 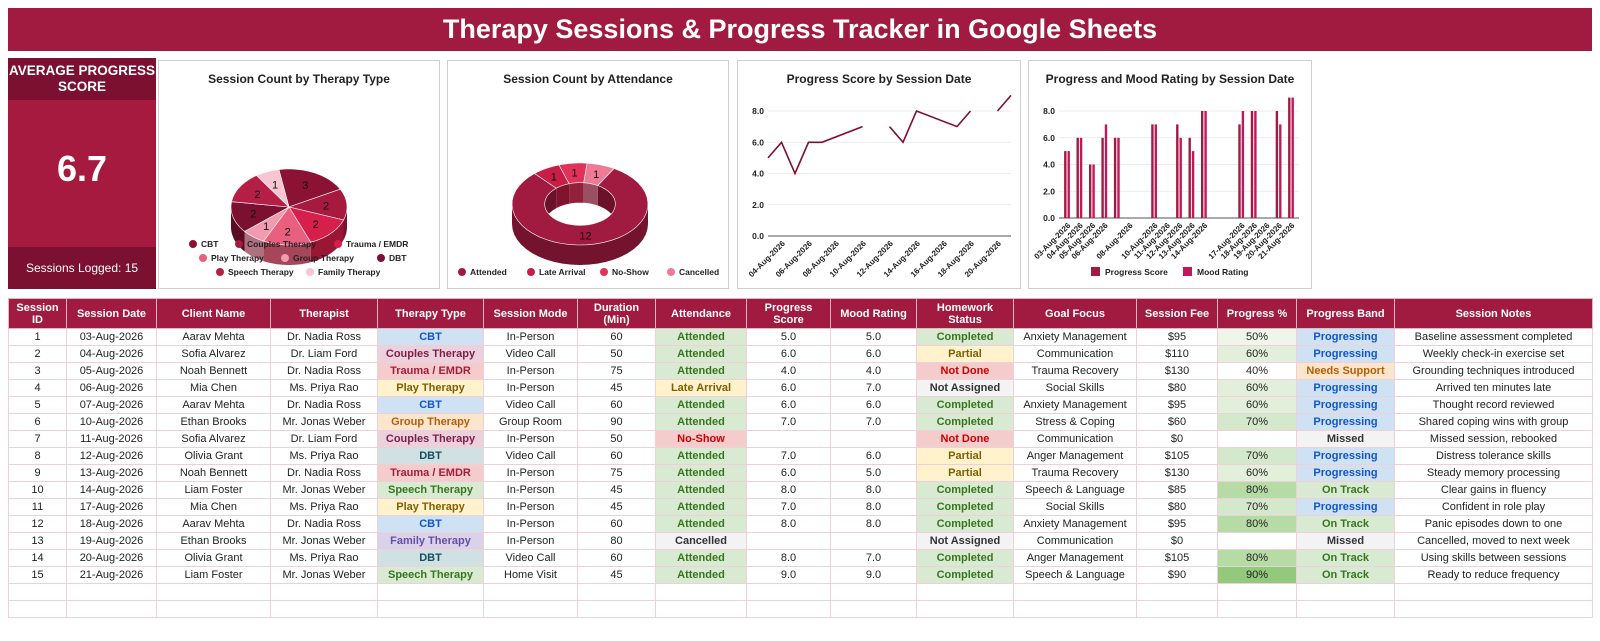 I want to click on table-cell: 10-Aug-2026, so click(x=111, y=422).